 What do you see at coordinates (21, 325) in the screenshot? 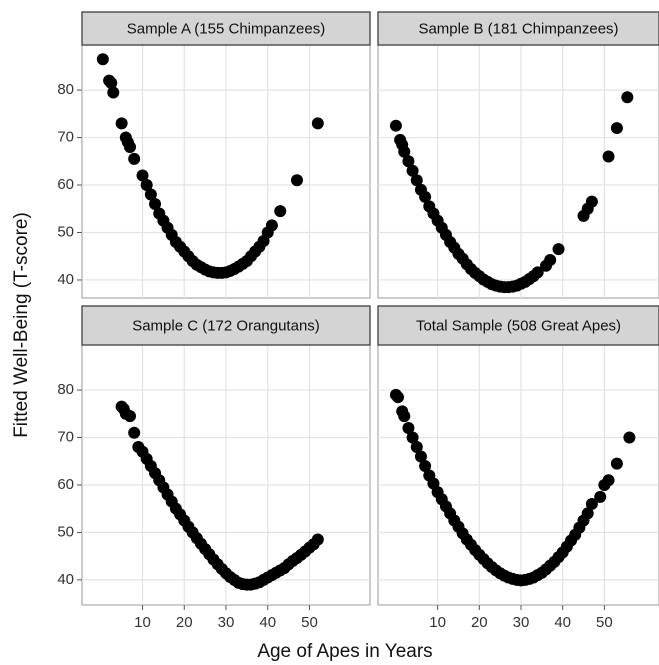
I see `y-axis-label: Fitted Well-Being (T-score)` at bounding box center [21, 325].